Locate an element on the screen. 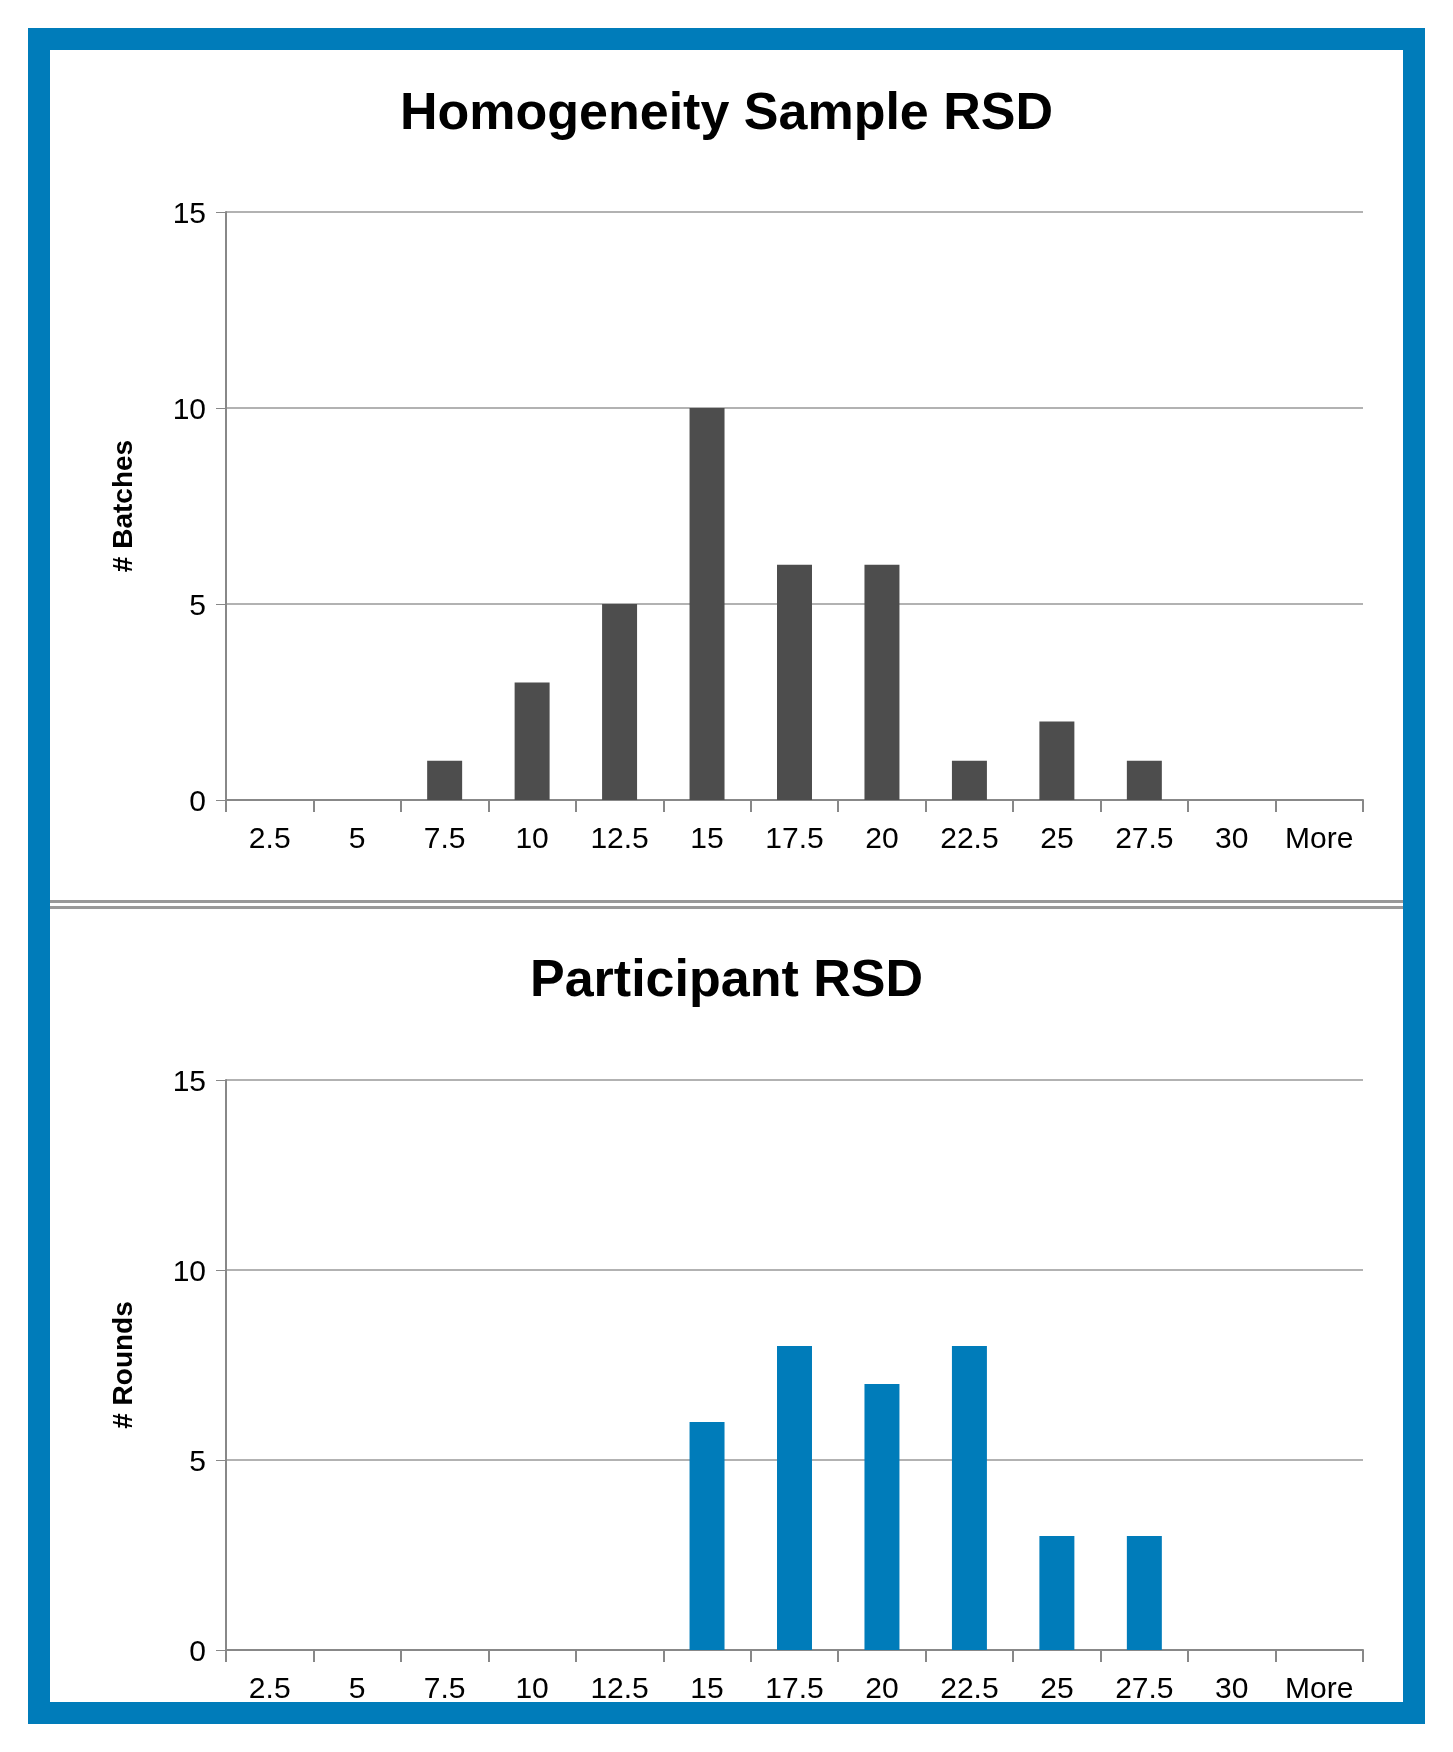  chart-title: Homogeneity Sample RSD is located at coordinates (726, 111).